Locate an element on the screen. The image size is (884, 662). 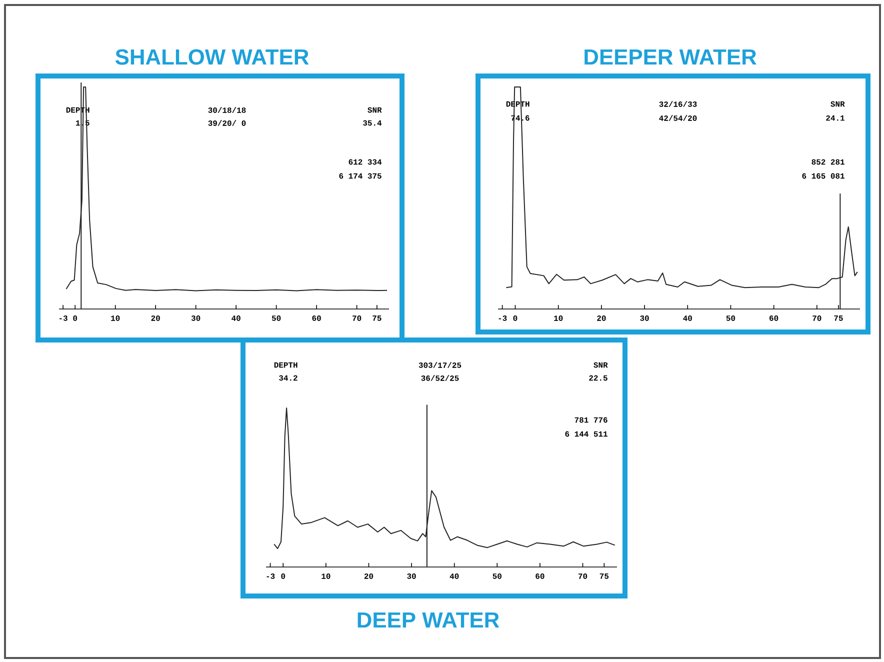
chart-title: DEEPER WATER is located at coordinates (670, 57).